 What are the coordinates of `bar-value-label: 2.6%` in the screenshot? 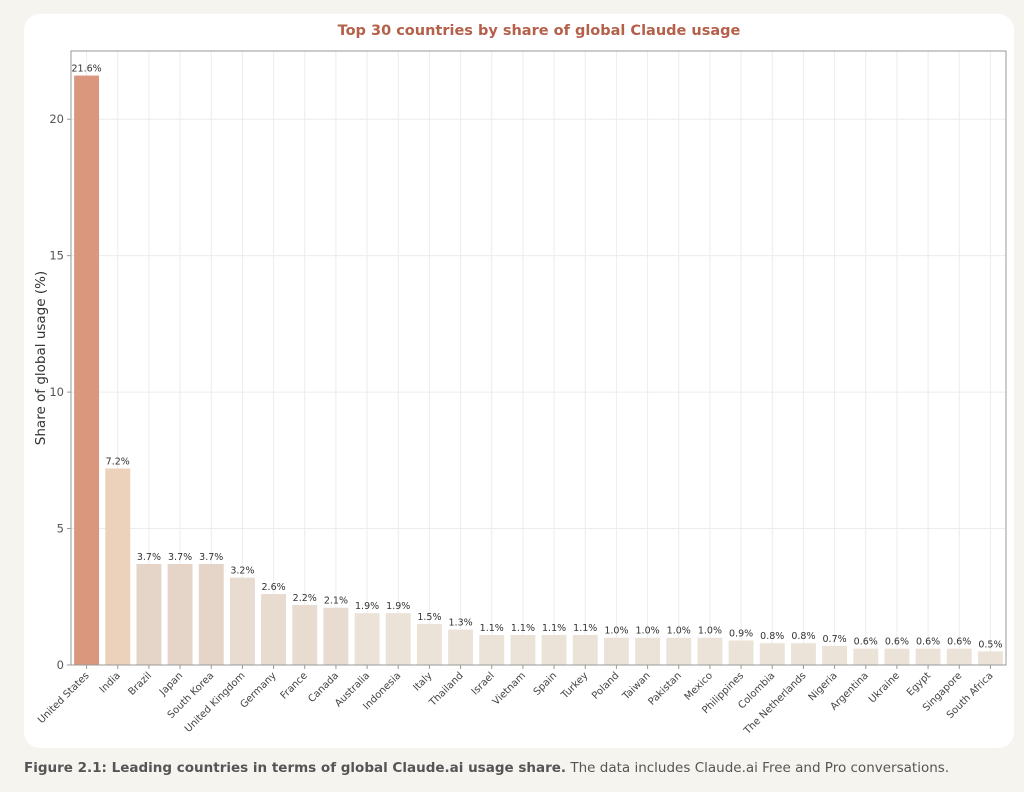 It's located at (274, 587).